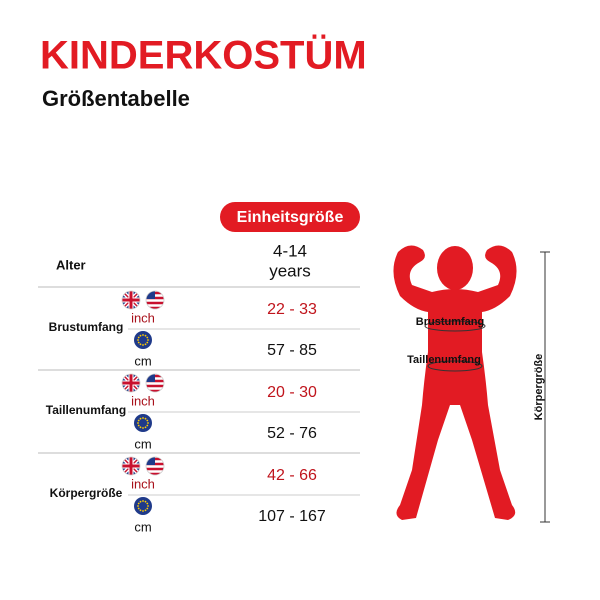  Describe the element at coordinates (203, 55) in the screenshot. I see `title: KINDERKOSTÜM` at that location.